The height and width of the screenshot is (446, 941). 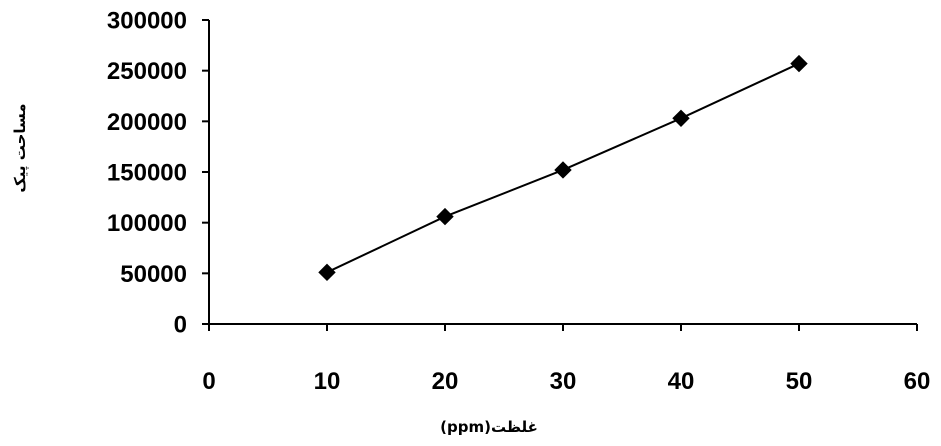 I want to click on x-tick-label: 30, so click(x=563, y=381).